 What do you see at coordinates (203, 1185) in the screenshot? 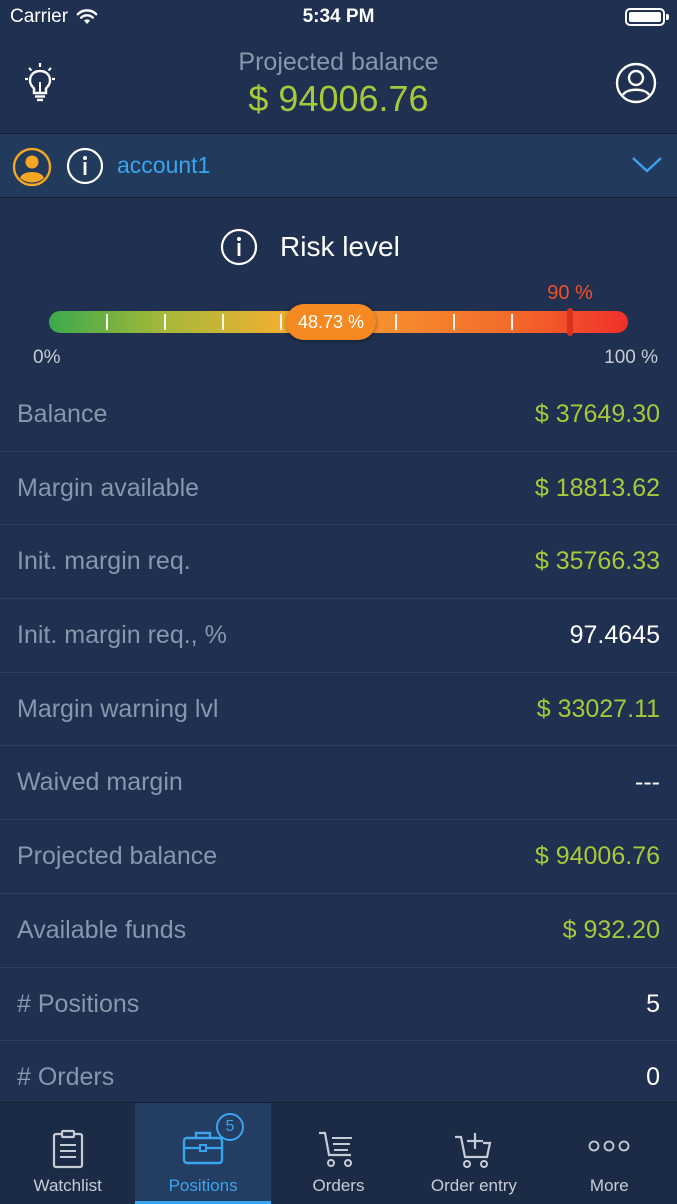
I see `tab-label: Positions` at bounding box center [203, 1185].